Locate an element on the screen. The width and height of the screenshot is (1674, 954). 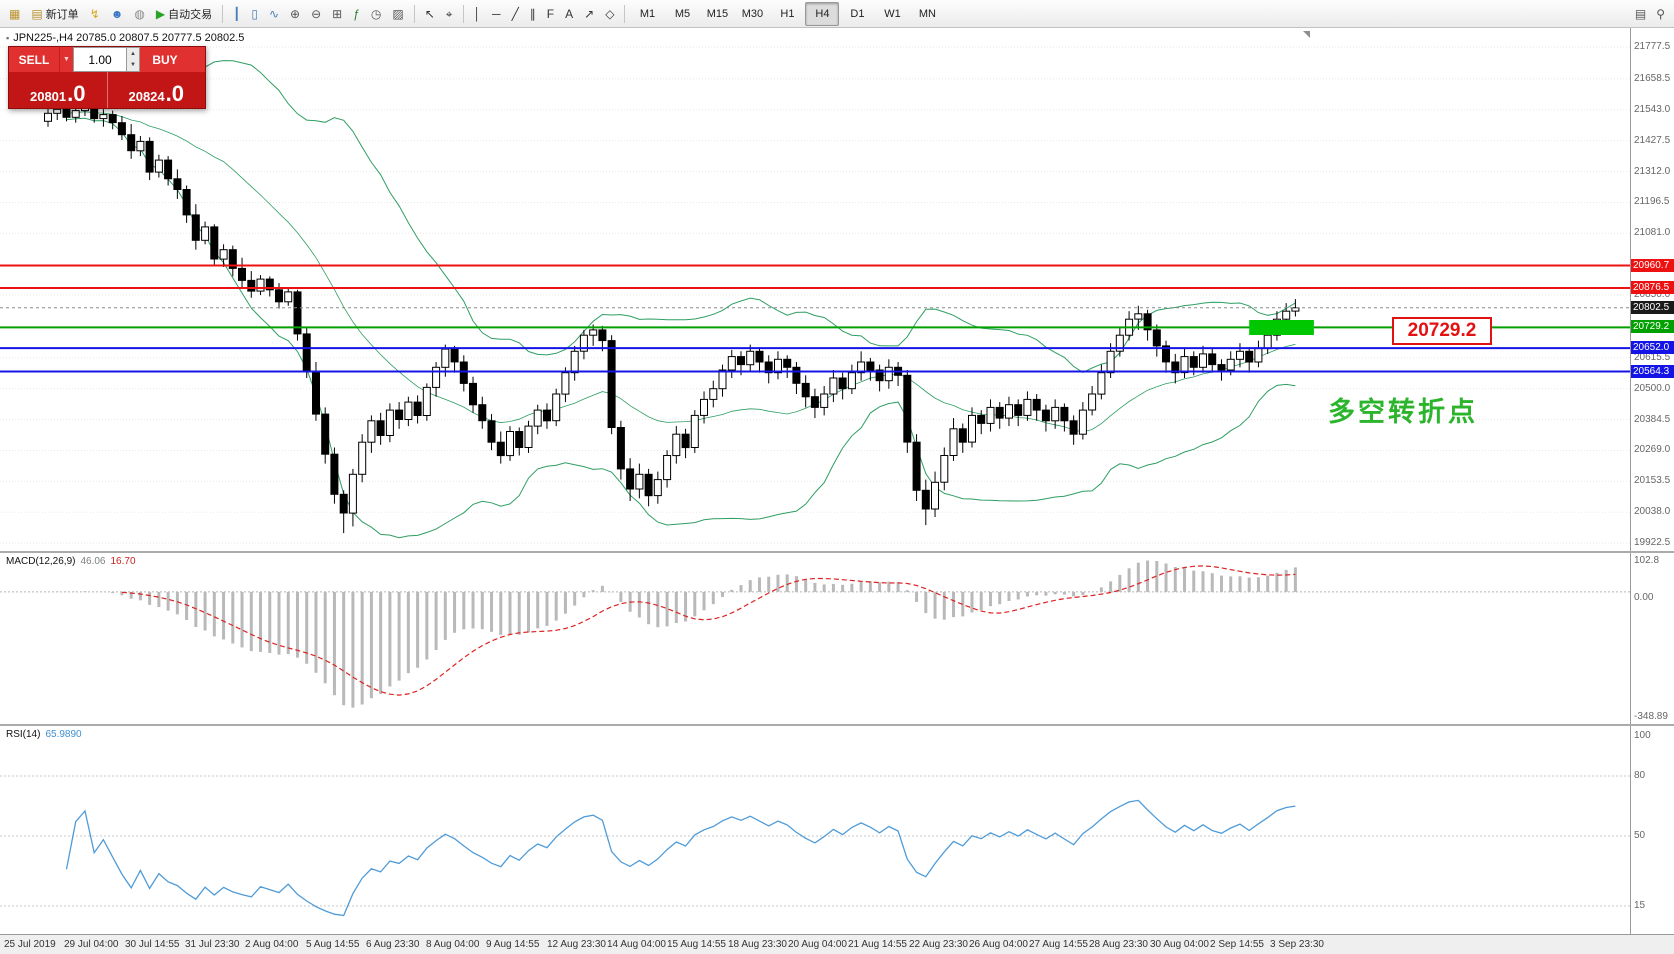
timeframe-m1-button-label: M1 is located at coordinates (647, 13).